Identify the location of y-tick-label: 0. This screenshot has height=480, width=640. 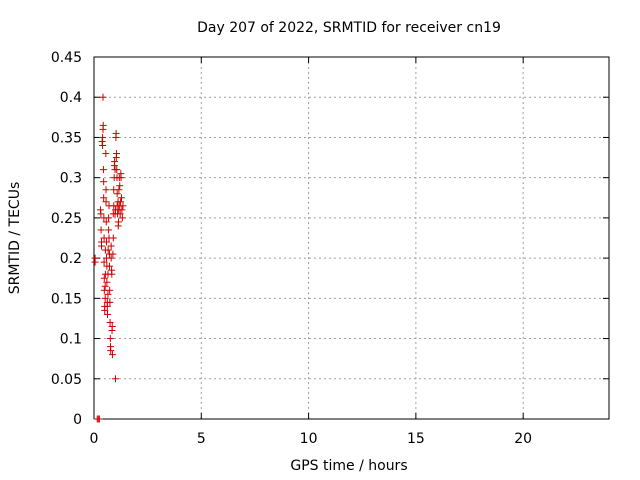
(77, 420).